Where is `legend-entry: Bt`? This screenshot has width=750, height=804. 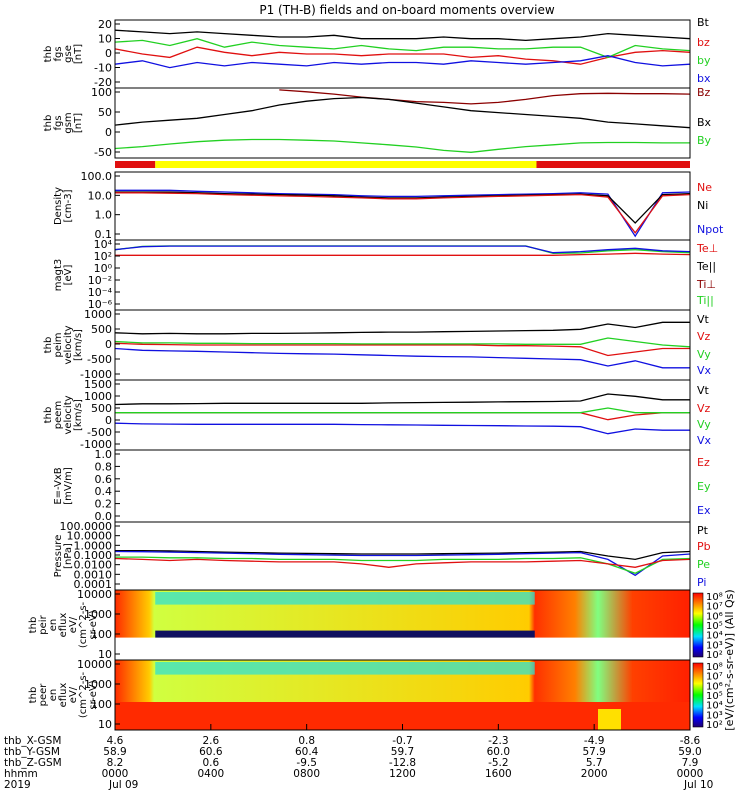
legend-entry: Bt is located at coordinates (703, 22).